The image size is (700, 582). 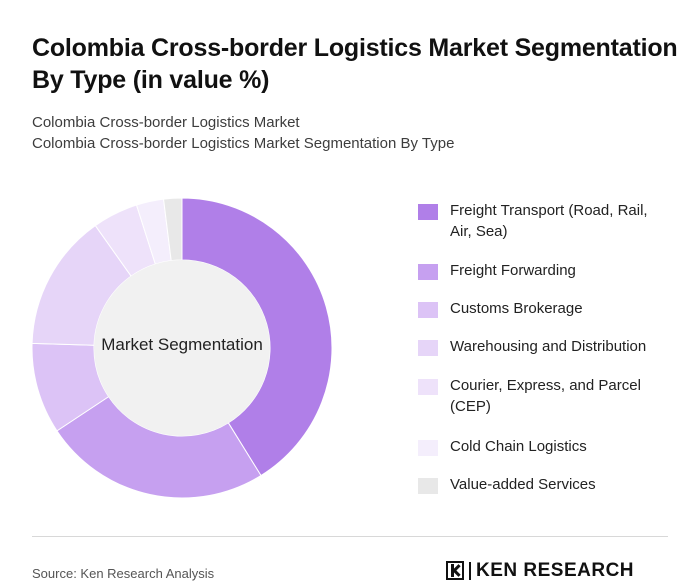 What do you see at coordinates (516, 308) in the screenshot?
I see `legend-label: Customs Brokerage` at bounding box center [516, 308].